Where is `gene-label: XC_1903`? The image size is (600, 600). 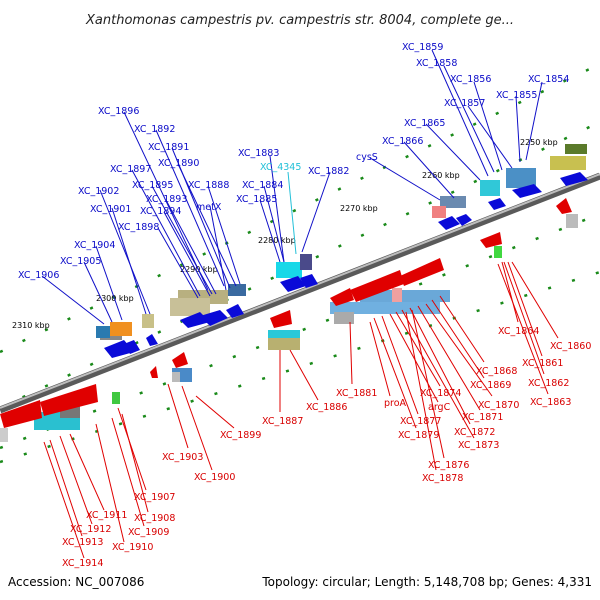
gene-label: XC_1903 is located at coordinates (182, 457).